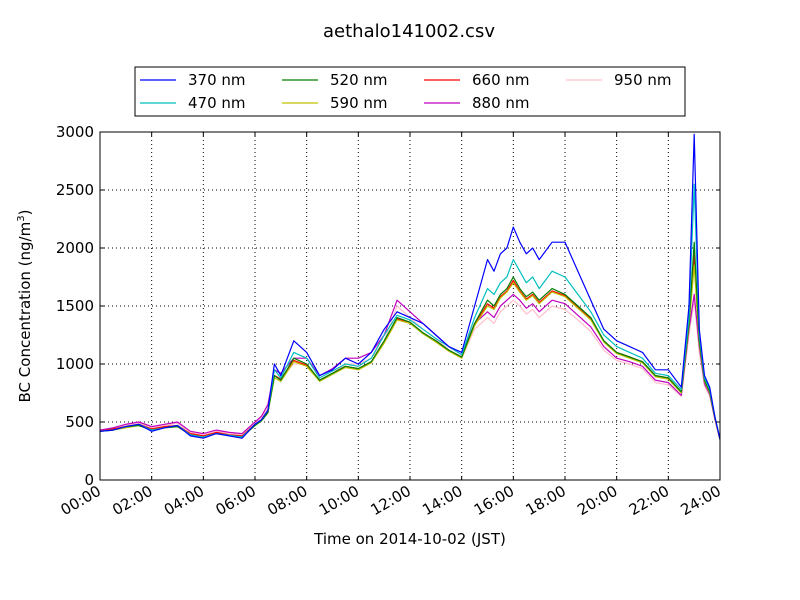  Describe the element at coordinates (184, 500) in the screenshot. I see `x-tick-label: 04:00` at that location.